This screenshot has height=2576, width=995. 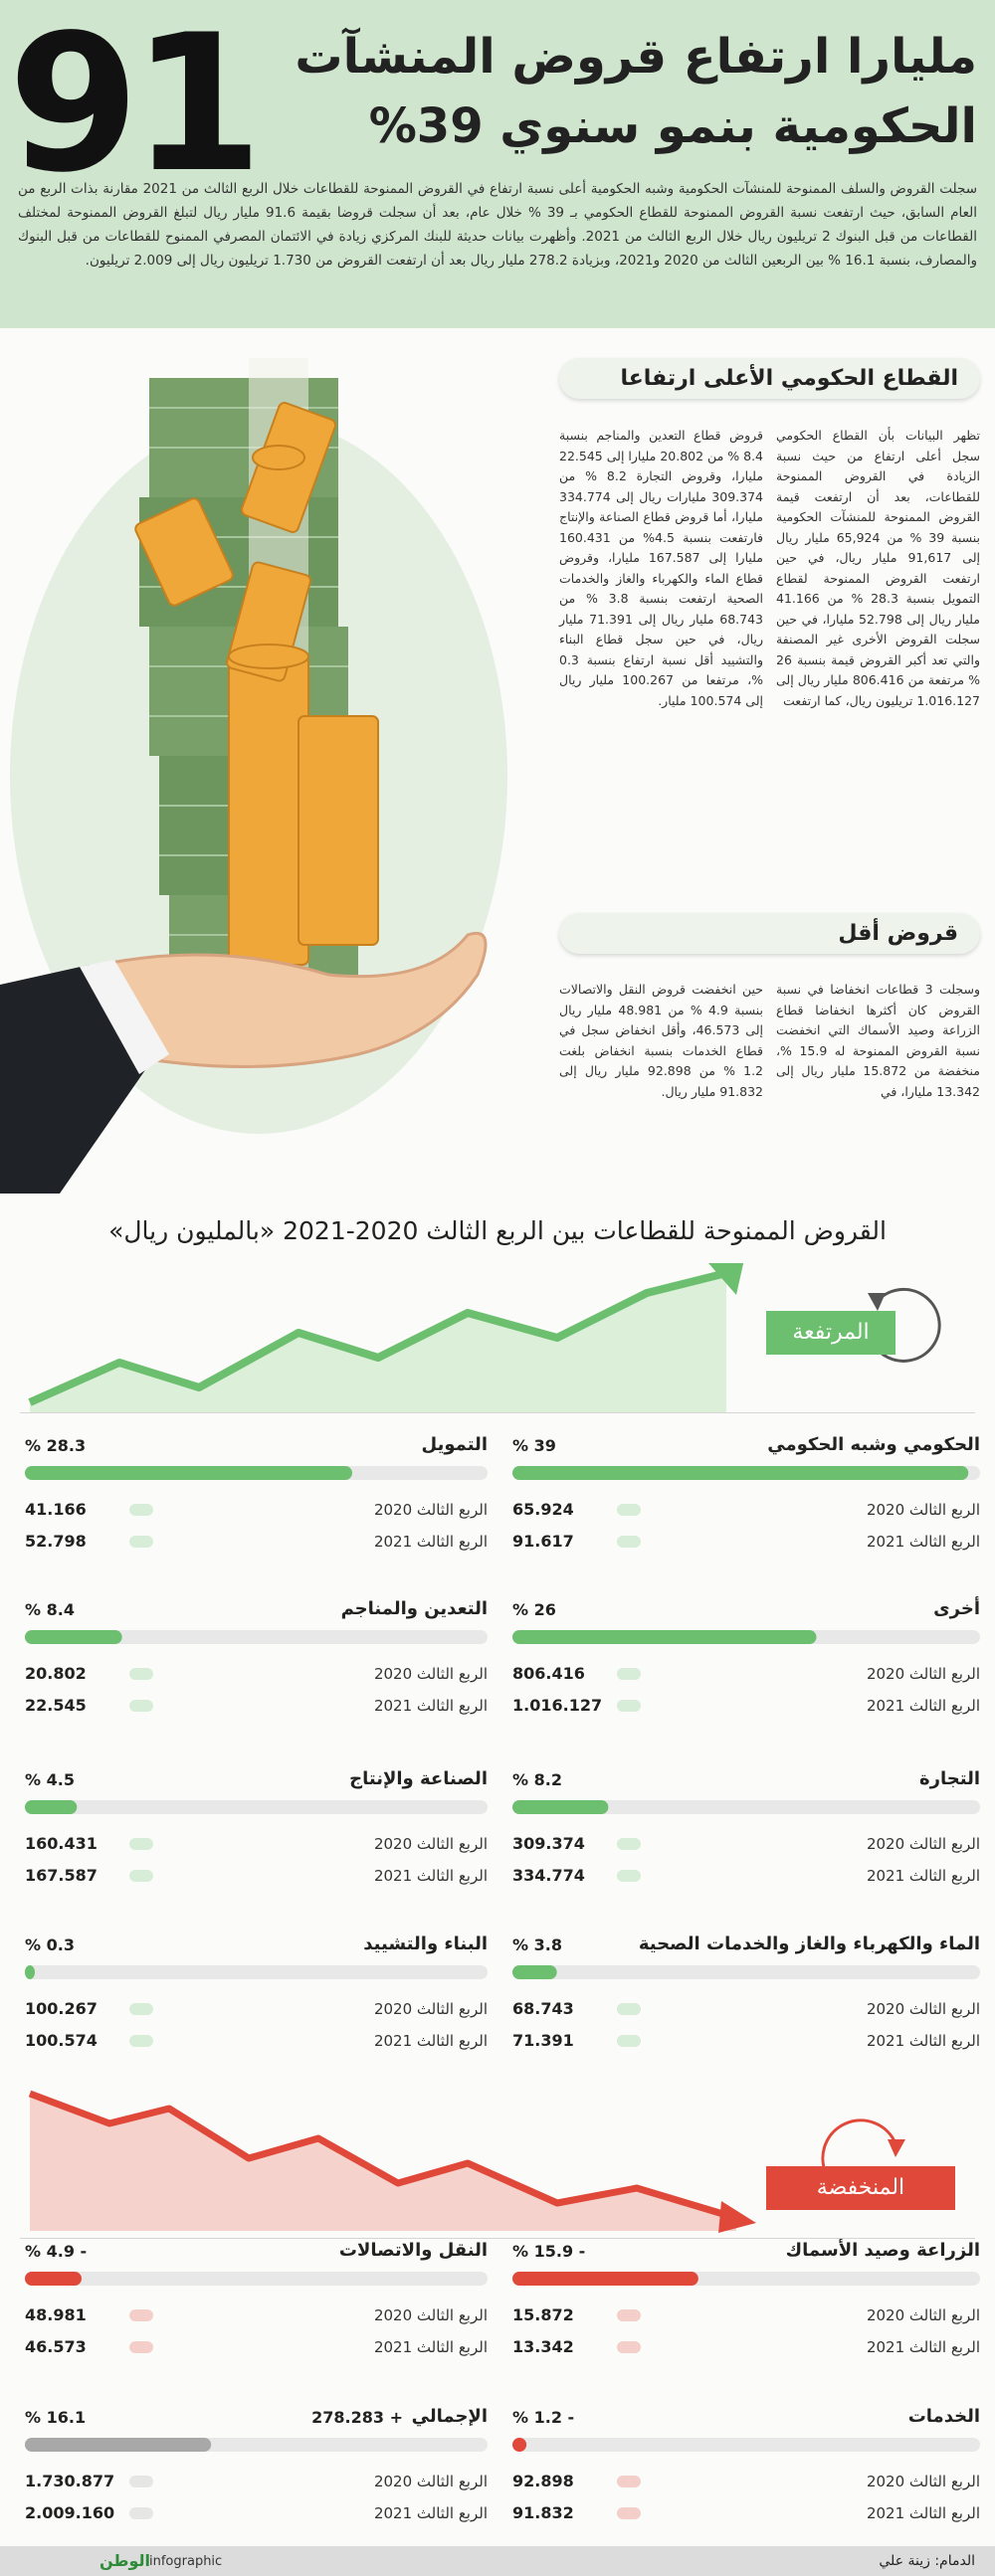 What do you see at coordinates (256, 684) in the screenshot?
I see `coins` at bounding box center [256, 684].